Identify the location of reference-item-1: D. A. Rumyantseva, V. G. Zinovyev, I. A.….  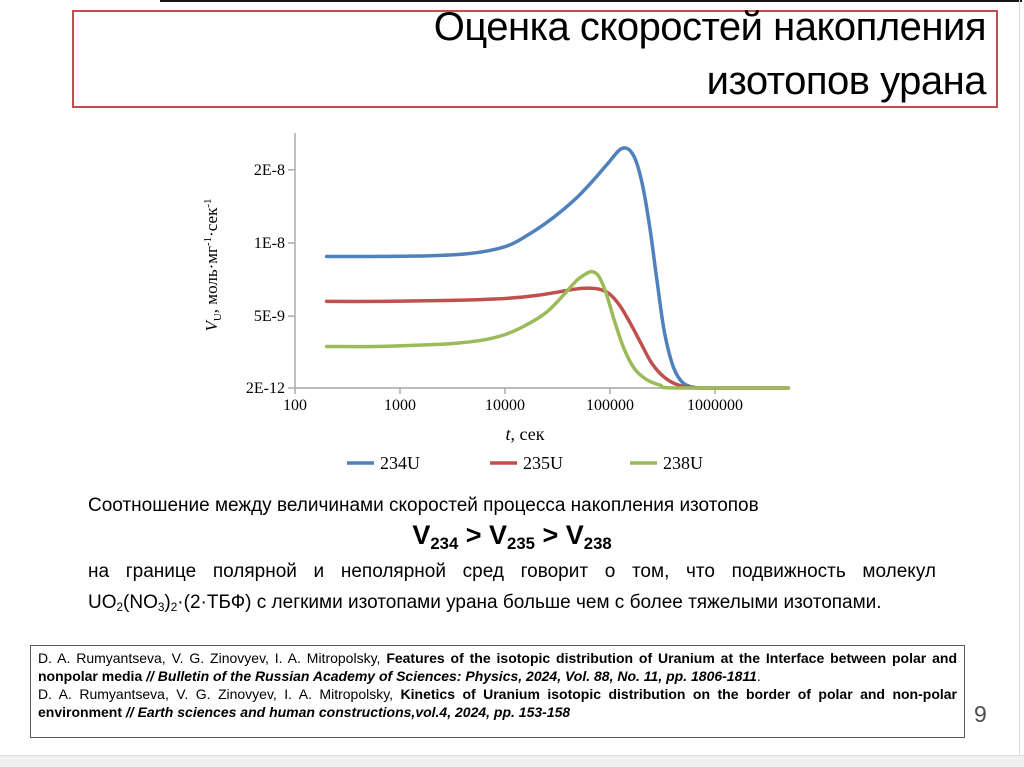
(498, 667).